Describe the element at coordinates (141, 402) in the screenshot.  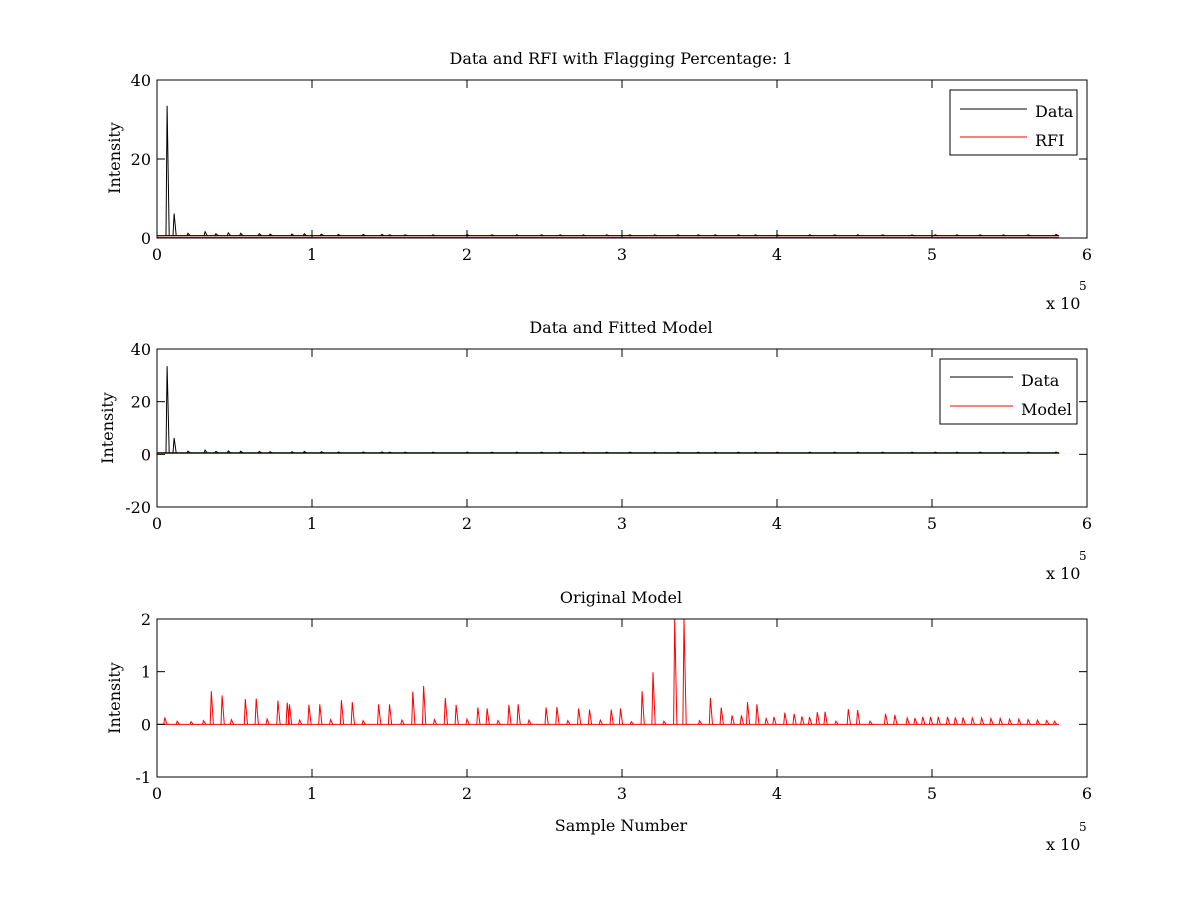
I see `panel-2-ytick-label-2: 20` at that location.